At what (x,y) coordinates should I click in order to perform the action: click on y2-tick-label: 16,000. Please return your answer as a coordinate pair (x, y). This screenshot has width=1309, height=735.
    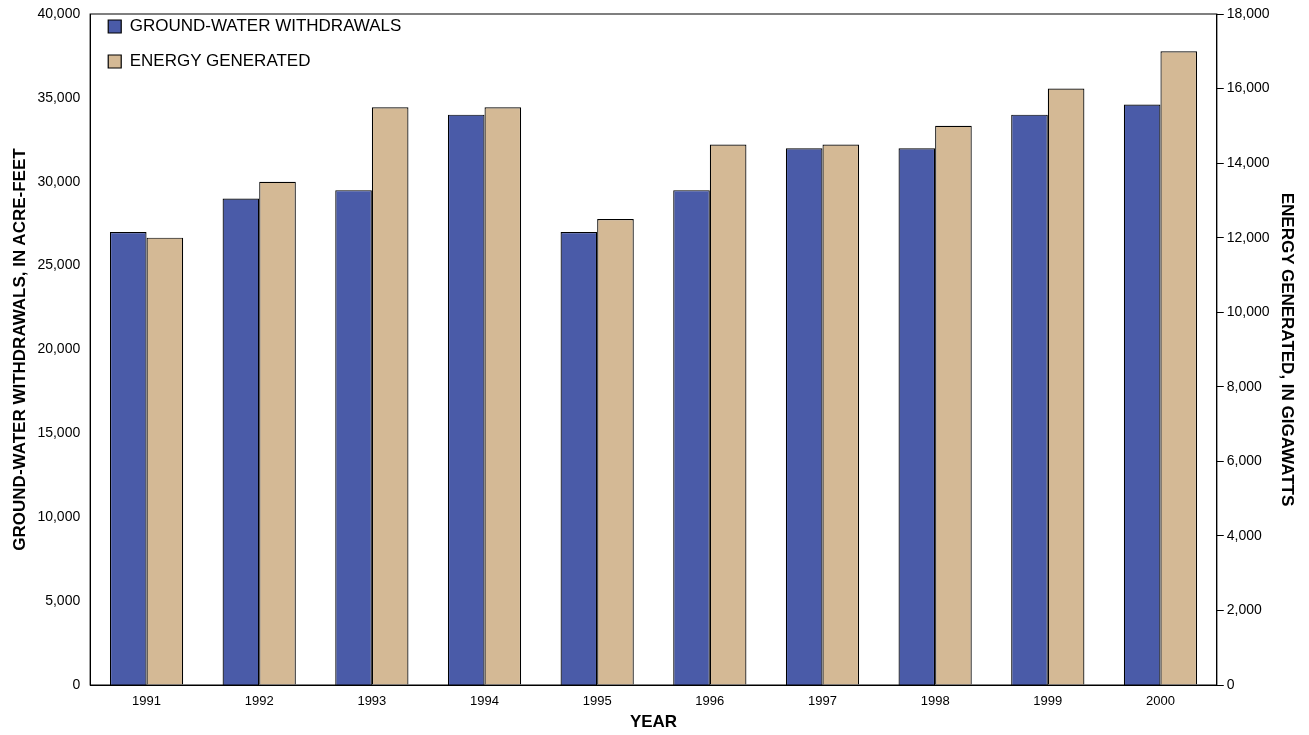
    Looking at the image, I should click on (1248, 87).